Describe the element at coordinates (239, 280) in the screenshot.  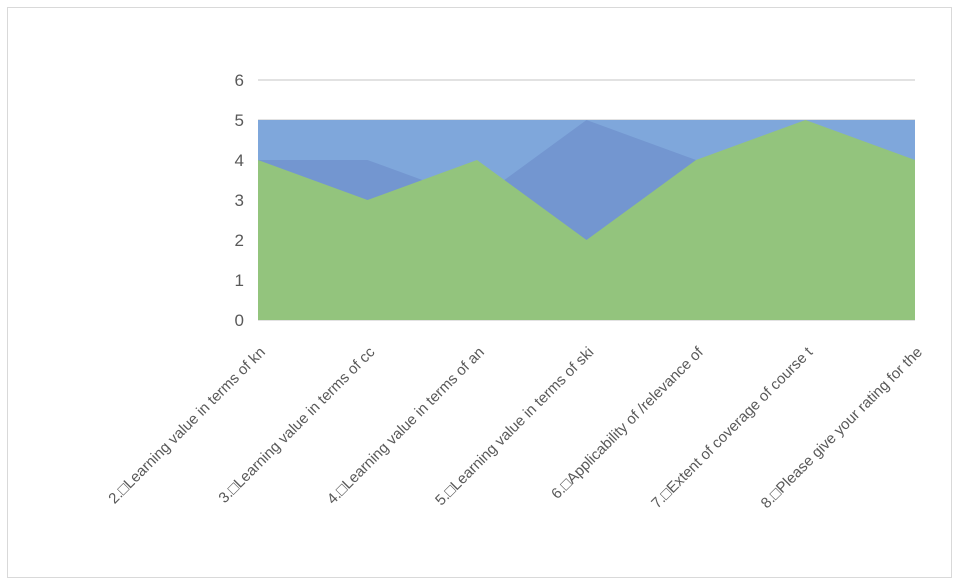
I see `y-tick-label: 1` at that location.